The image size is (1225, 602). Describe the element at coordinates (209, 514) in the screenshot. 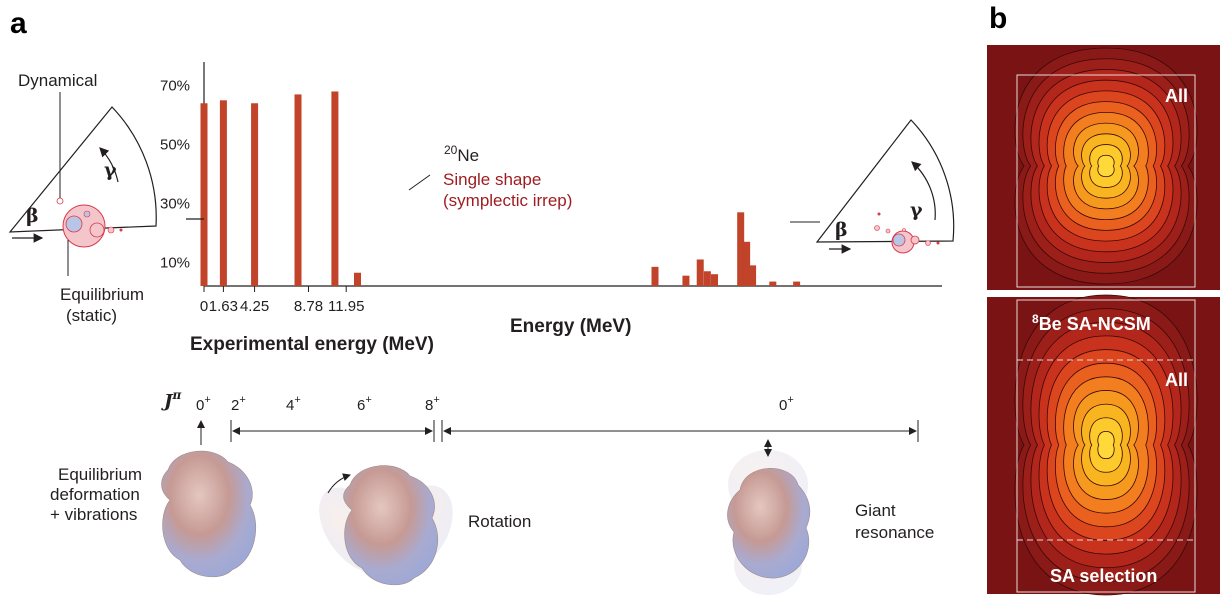

I see `equilibrium-shape` at that location.